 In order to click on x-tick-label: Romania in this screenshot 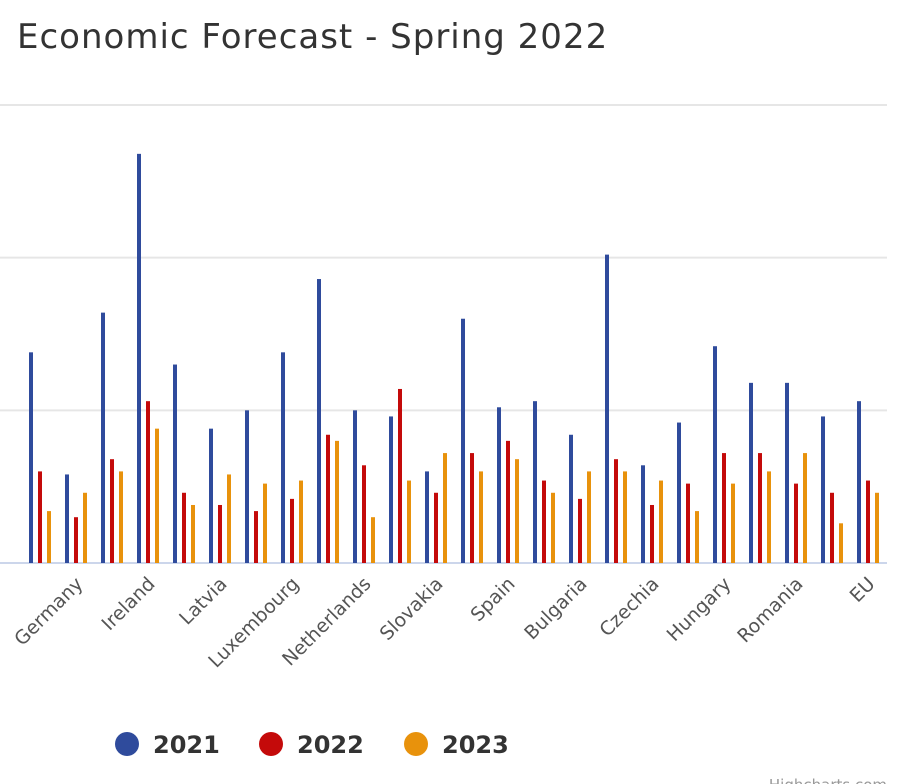, I will do `click(770, 610)`.